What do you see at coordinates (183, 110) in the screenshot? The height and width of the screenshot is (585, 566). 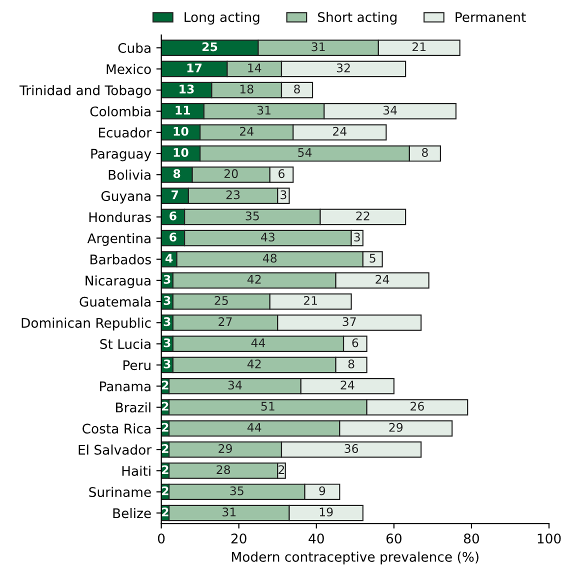 I see `data-label: 11` at bounding box center [183, 110].